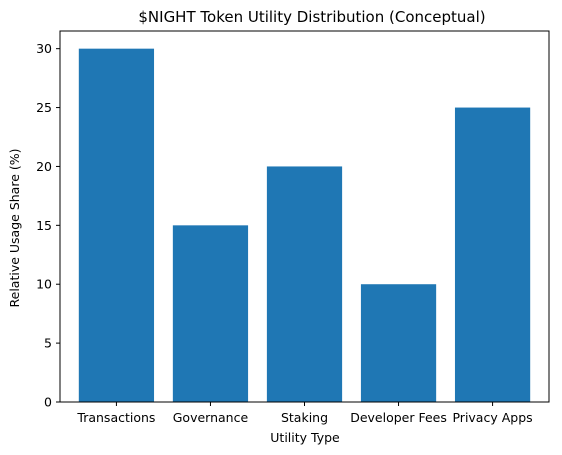  I want to click on y-axis: 0 5 10 15 20 25 30, so click(48, 225).